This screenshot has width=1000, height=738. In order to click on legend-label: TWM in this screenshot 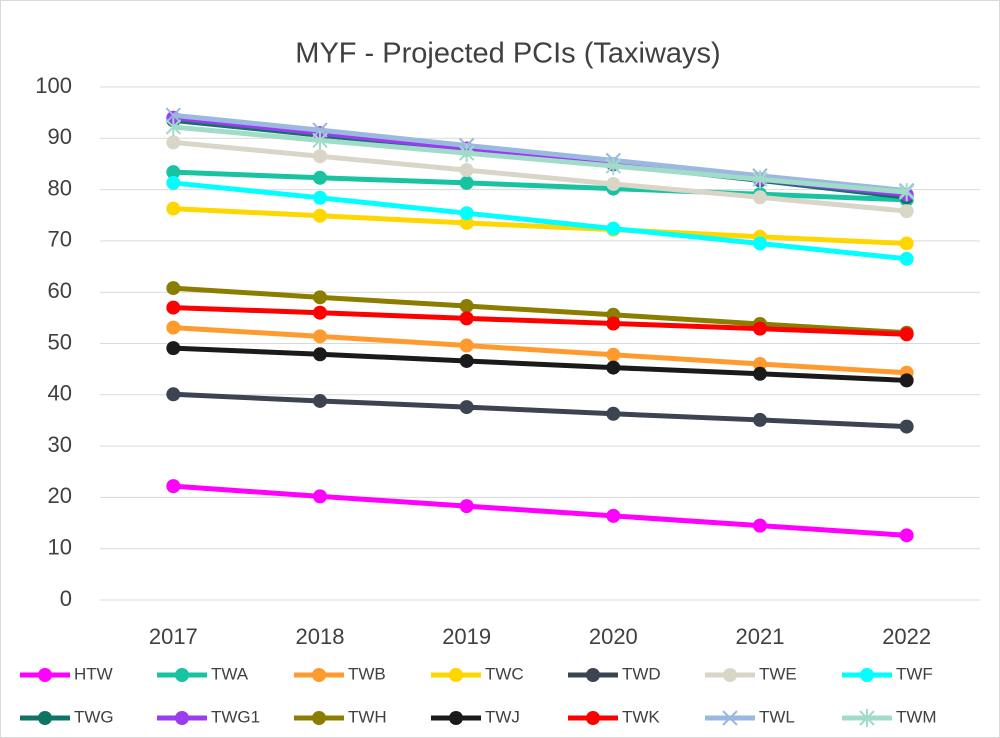, I will do `click(916, 716)`.